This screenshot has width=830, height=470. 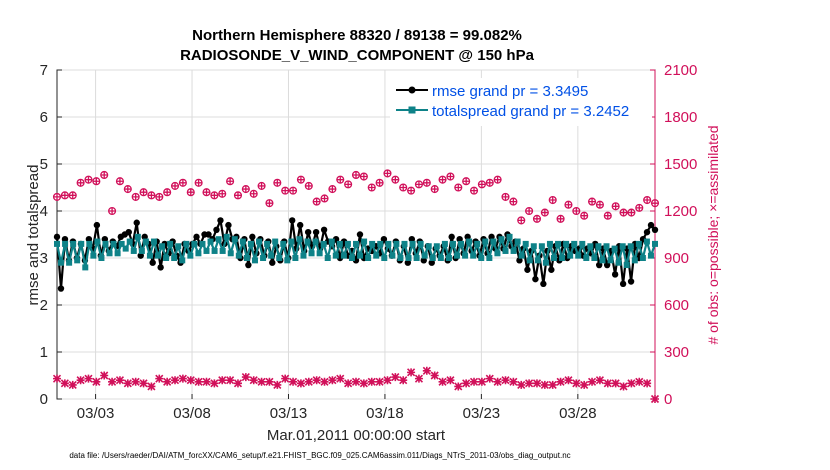 What do you see at coordinates (530, 111) in the screenshot?
I see `legend-label-spread: totalspread grand pr = 3.2452` at bounding box center [530, 111].